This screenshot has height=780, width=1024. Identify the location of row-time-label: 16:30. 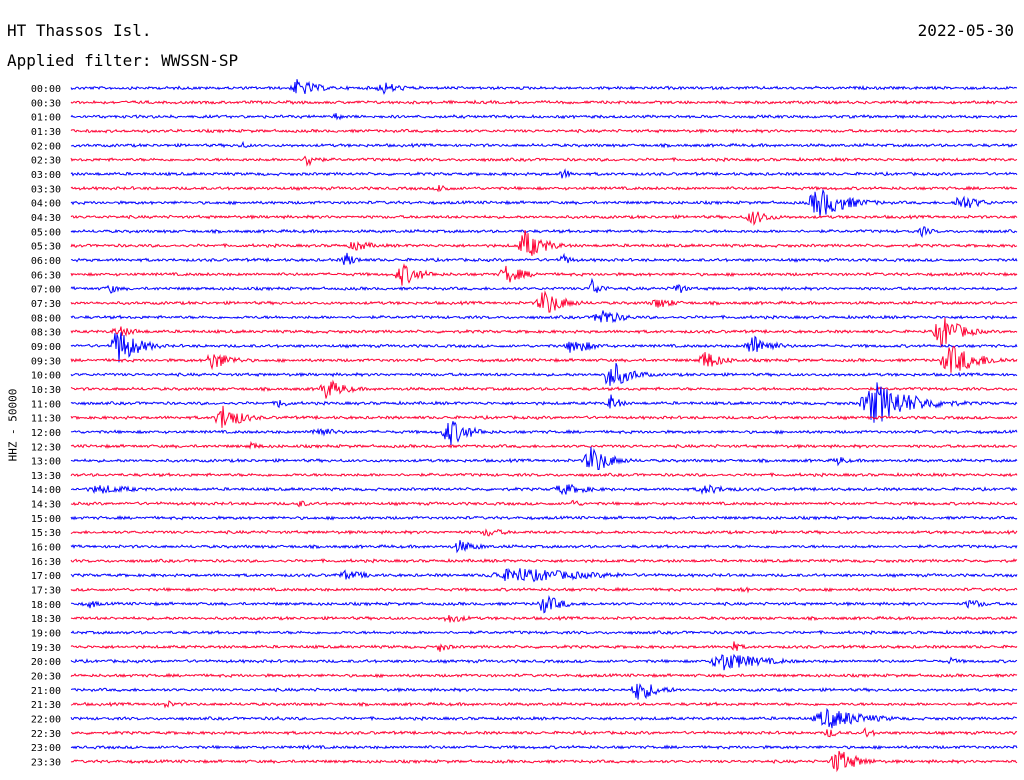
(46, 562).